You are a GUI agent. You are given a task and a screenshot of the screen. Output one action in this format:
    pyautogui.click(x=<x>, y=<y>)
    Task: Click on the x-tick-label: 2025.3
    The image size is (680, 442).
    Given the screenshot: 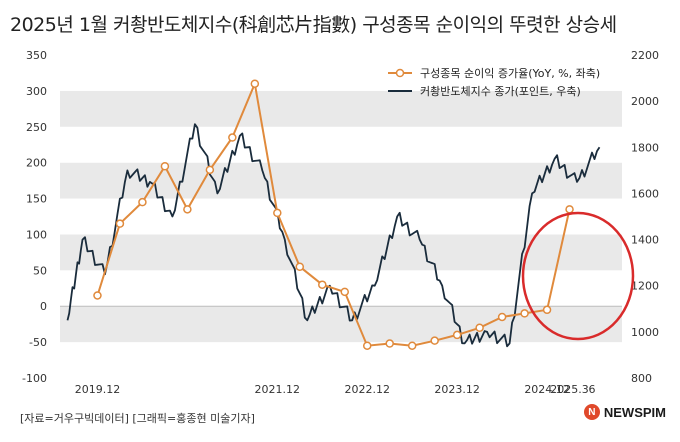 What is the action you would take?
    pyautogui.click(x=569, y=389)
    